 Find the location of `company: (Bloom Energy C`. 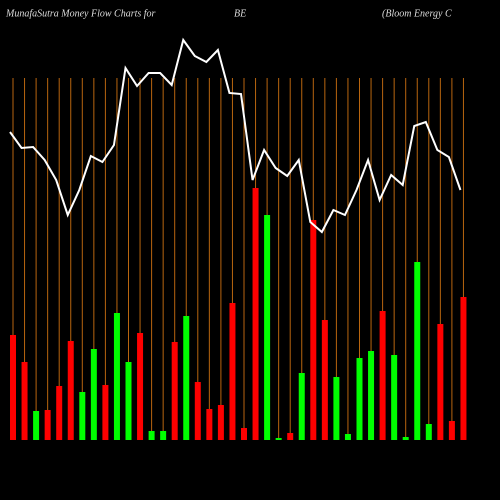

company: (Bloom Energy C is located at coordinates (417, 13).